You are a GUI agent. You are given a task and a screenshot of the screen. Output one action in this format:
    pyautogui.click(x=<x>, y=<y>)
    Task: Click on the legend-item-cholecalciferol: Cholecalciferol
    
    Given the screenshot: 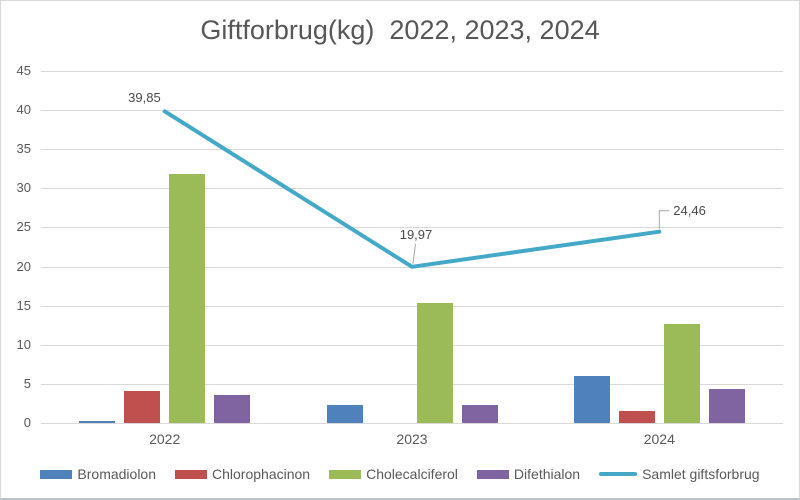 What is the action you would take?
    pyautogui.click(x=393, y=474)
    